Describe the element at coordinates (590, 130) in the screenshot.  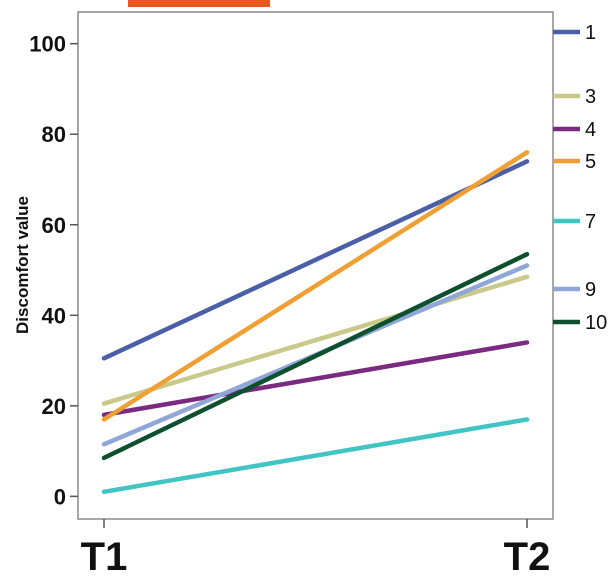
I see `legend-label-4: 4` at that location.